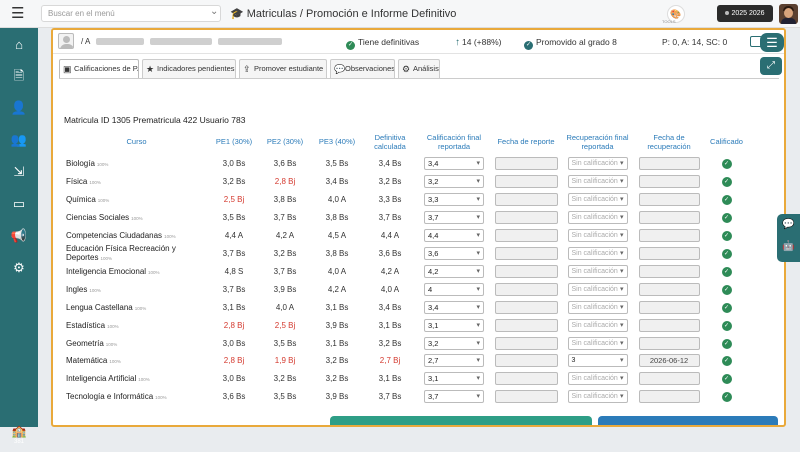  I want to click on pe2-cell: 3,5 Bs, so click(285, 396).